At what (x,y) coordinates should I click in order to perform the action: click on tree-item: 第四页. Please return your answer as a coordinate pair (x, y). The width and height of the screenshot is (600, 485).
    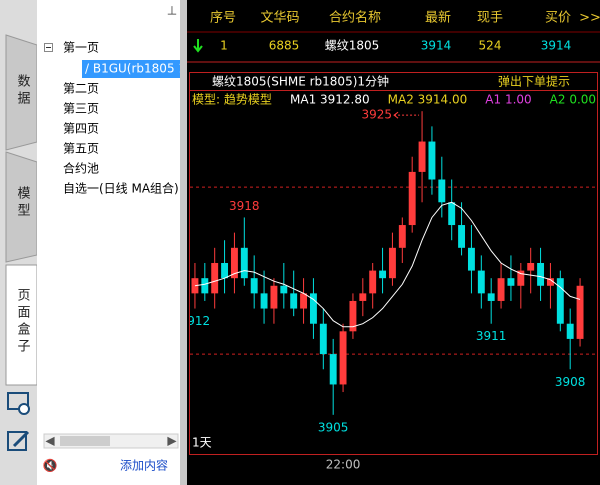
    Looking at the image, I should click on (81, 129).